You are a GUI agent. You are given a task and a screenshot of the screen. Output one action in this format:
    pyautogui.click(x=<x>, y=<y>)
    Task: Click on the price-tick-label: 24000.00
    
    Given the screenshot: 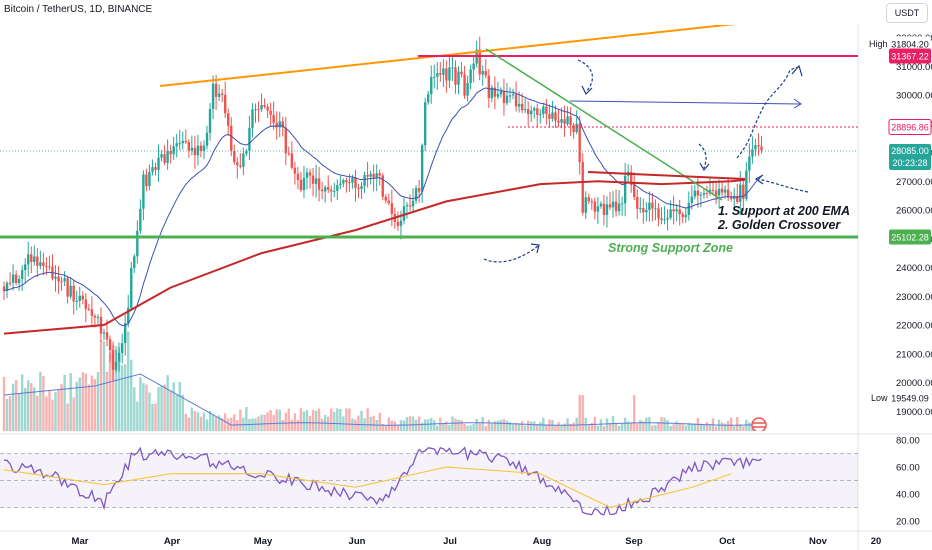 What is the action you would take?
    pyautogui.click(x=914, y=268)
    